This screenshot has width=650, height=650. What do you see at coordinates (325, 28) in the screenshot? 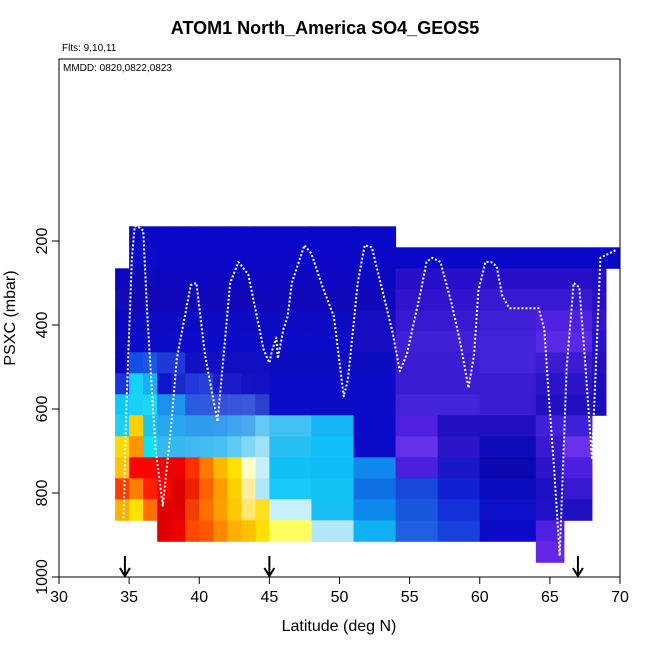
I see `chart-title: ATOM1 North_America SO4_GEOS5` at bounding box center [325, 28].